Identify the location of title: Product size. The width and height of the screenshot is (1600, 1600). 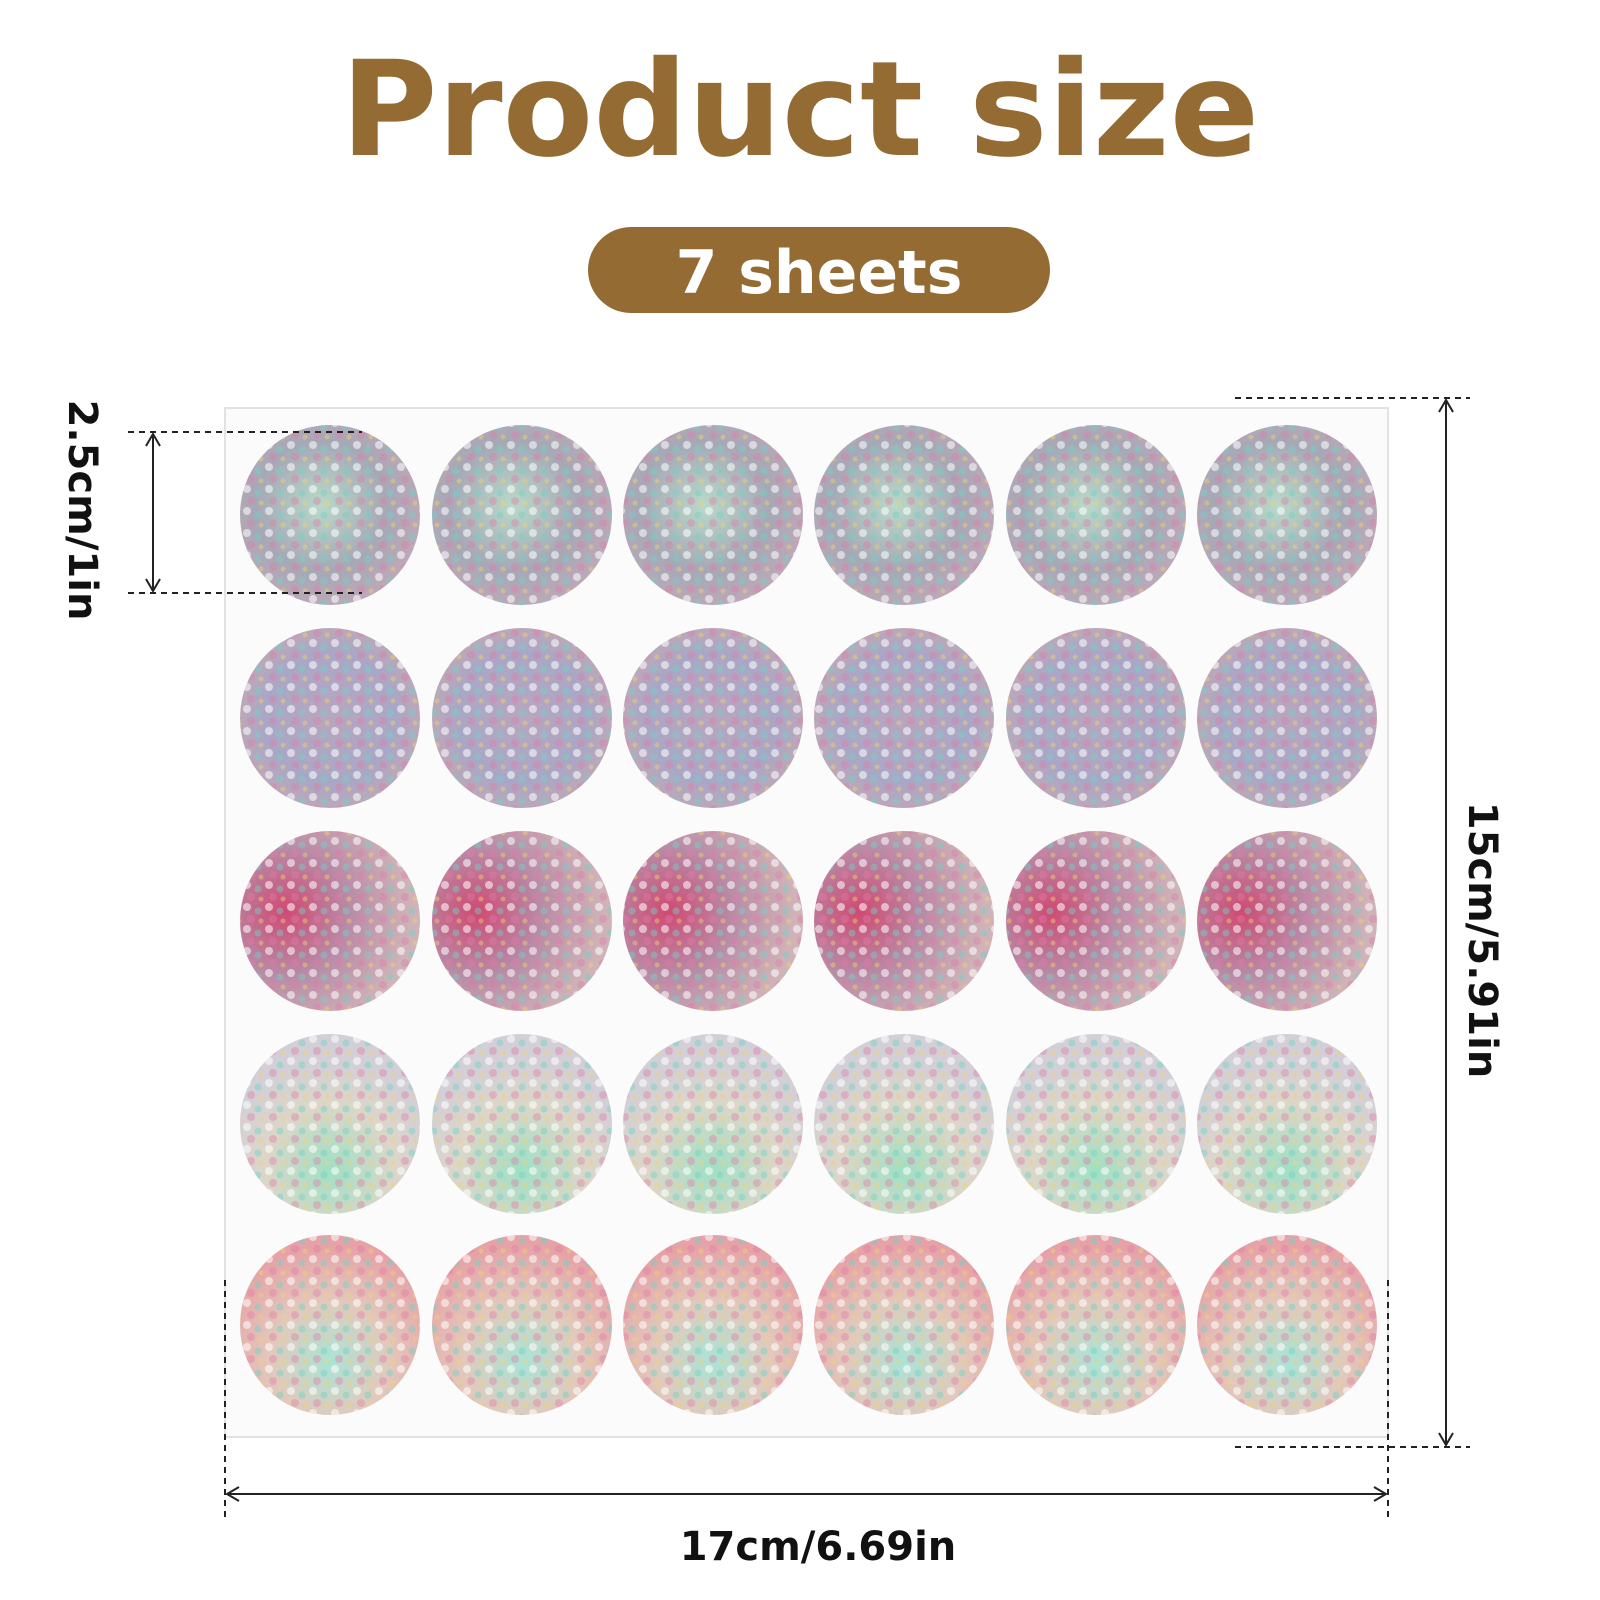
(800, 110).